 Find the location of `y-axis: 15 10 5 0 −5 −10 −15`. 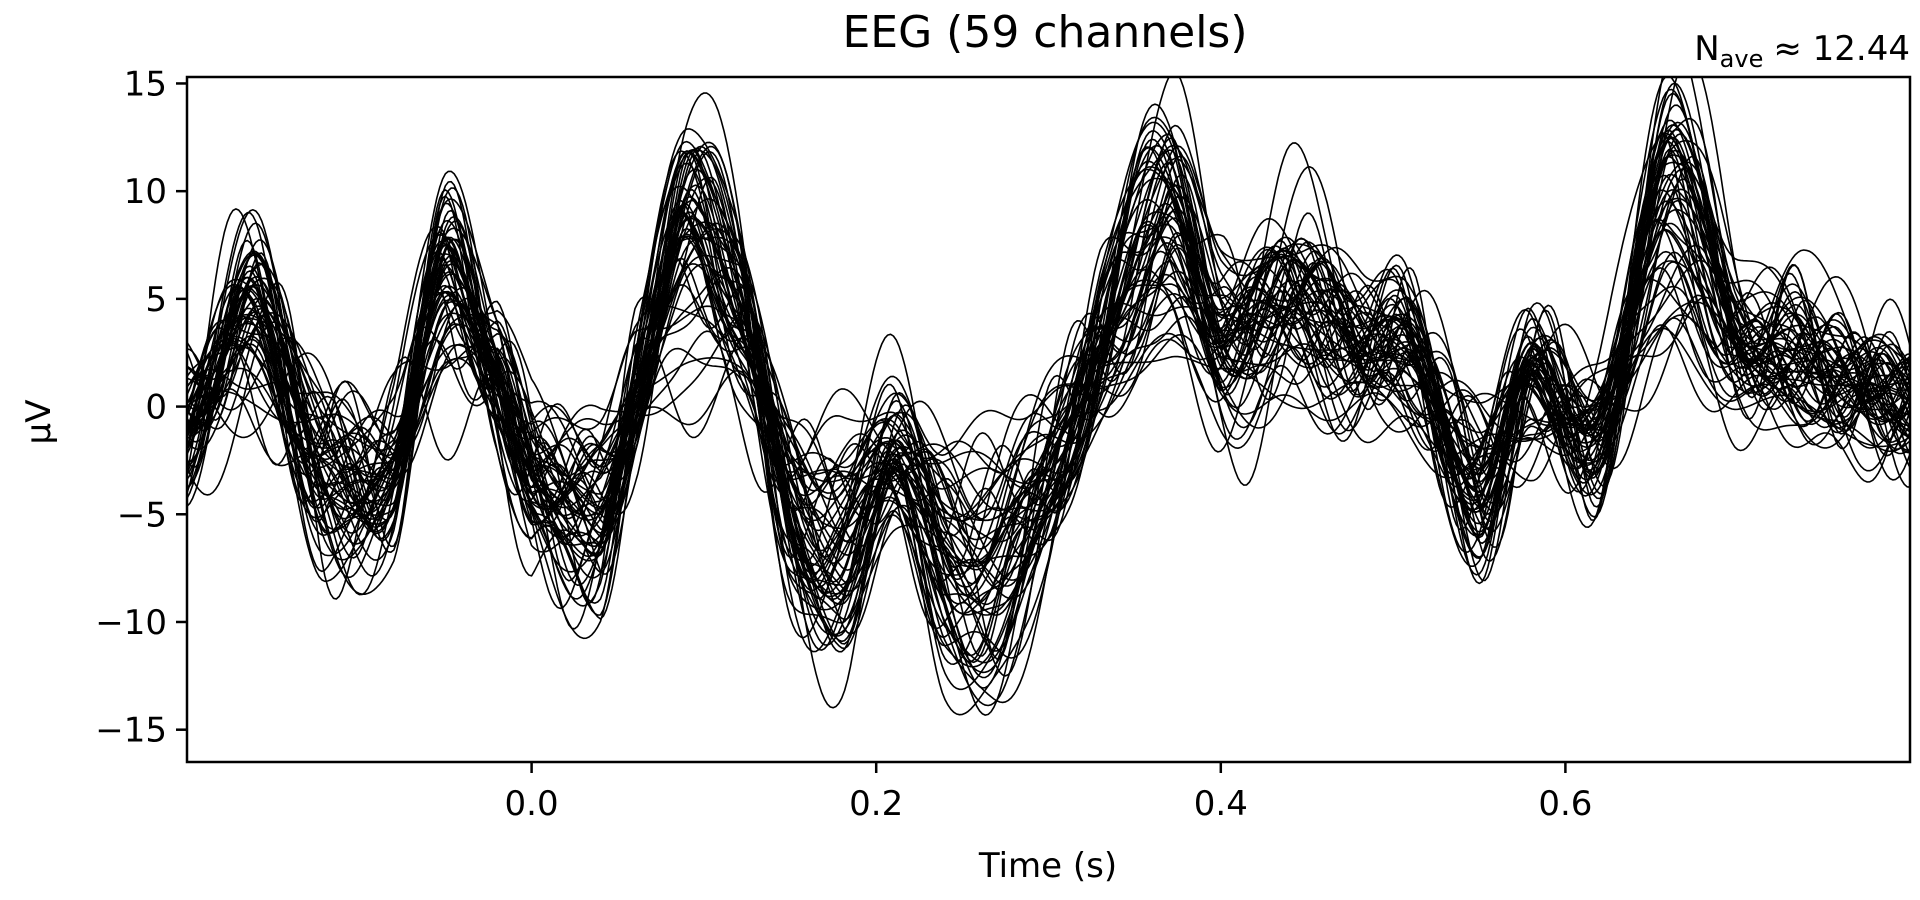

y-axis: 15 10 5 0 −5 −10 −15 is located at coordinates (141, 407).